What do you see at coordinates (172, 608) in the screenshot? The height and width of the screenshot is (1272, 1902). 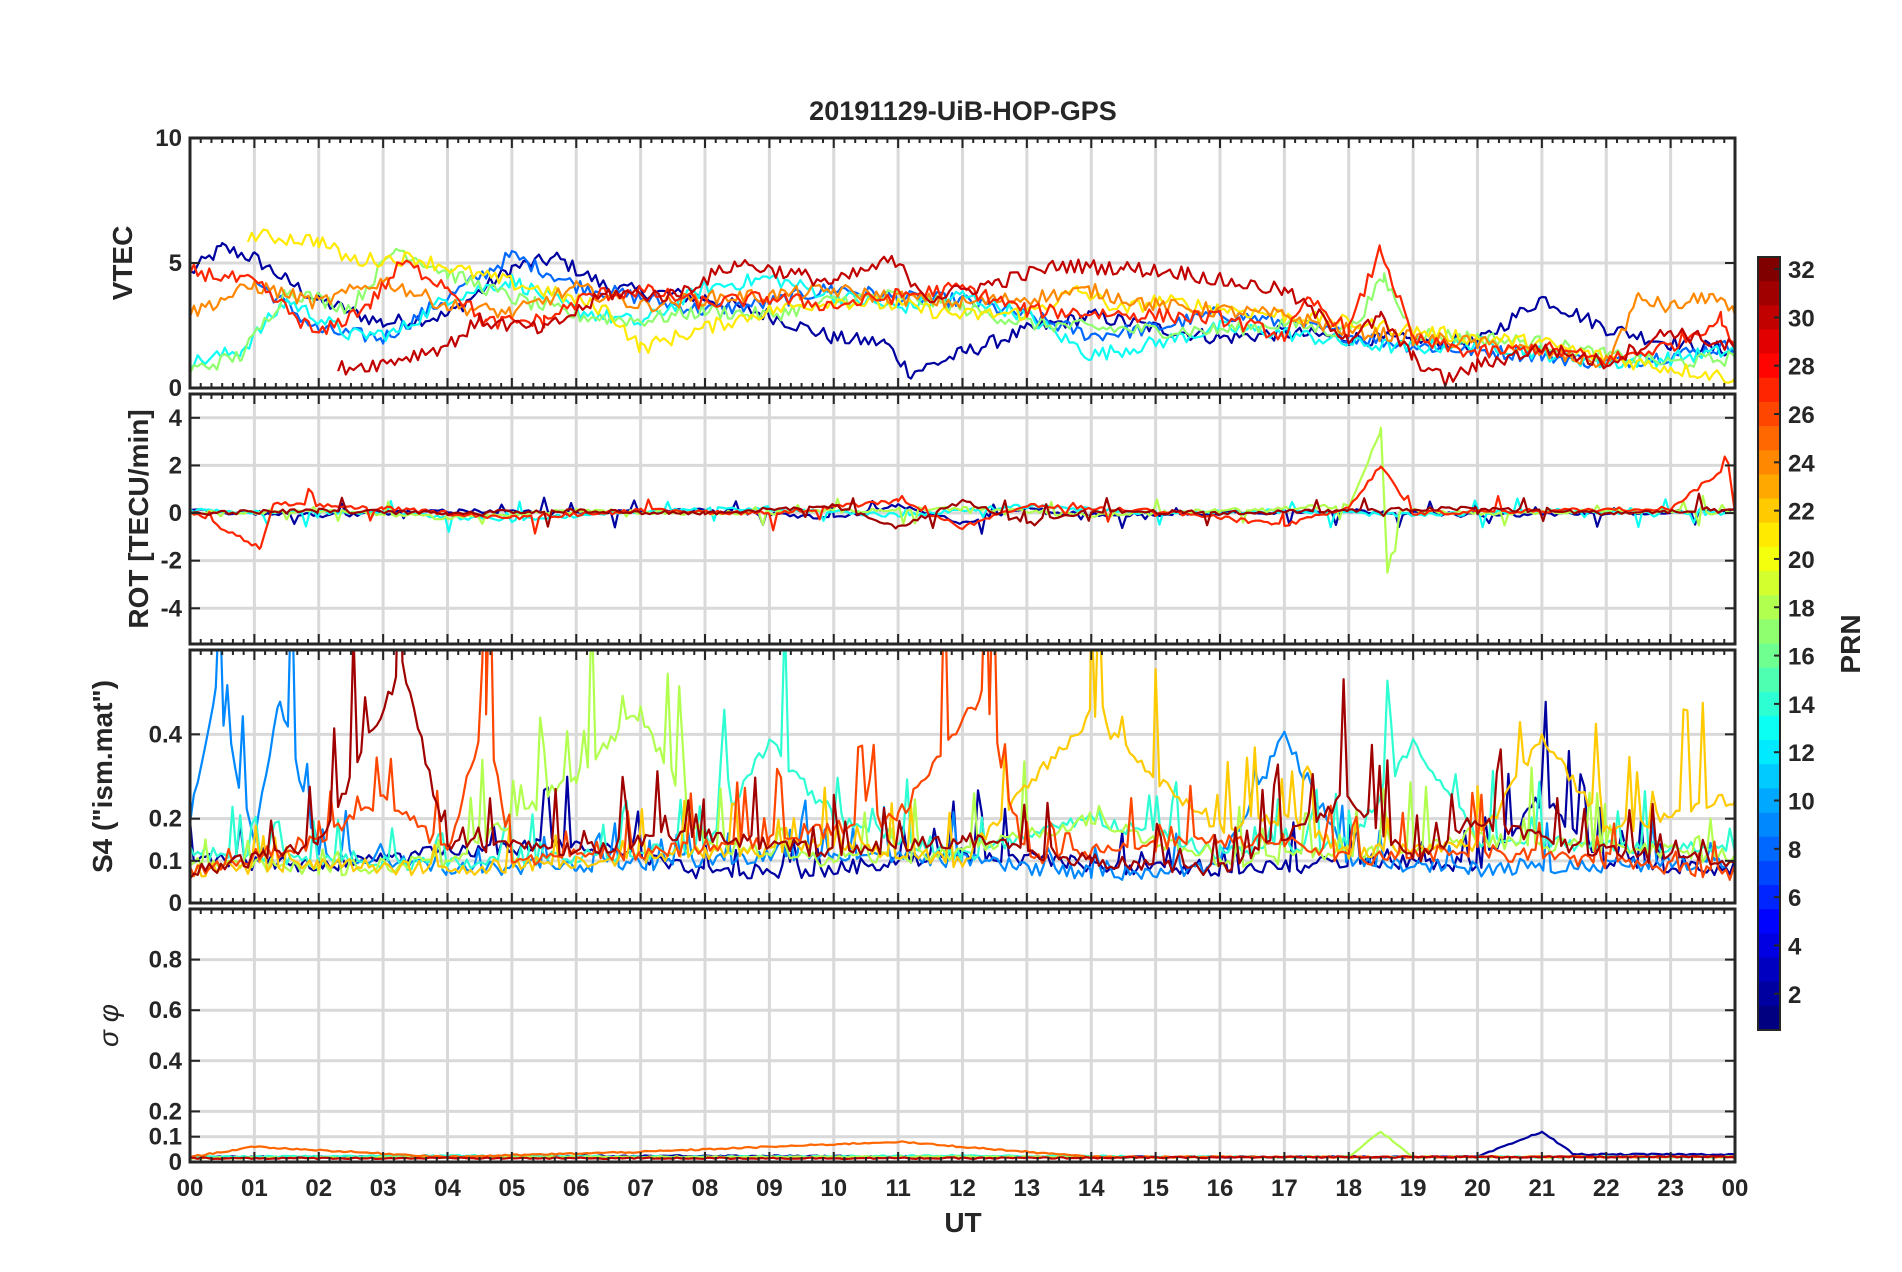 I see `y-tick-label: -4` at bounding box center [172, 608].